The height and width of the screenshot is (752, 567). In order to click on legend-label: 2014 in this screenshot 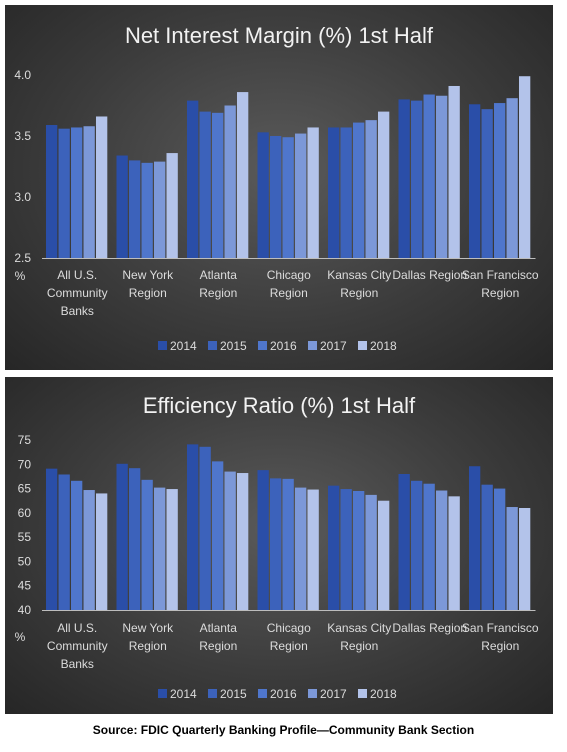, I will do `click(183, 694)`.